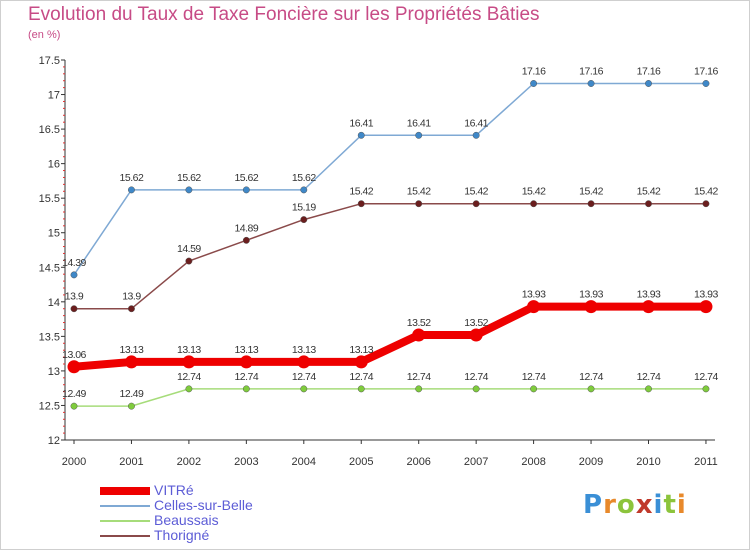 The width and height of the screenshot is (750, 550). Describe the element at coordinates (174, 490) in the screenshot. I see `legend-label: VITRé` at that location.